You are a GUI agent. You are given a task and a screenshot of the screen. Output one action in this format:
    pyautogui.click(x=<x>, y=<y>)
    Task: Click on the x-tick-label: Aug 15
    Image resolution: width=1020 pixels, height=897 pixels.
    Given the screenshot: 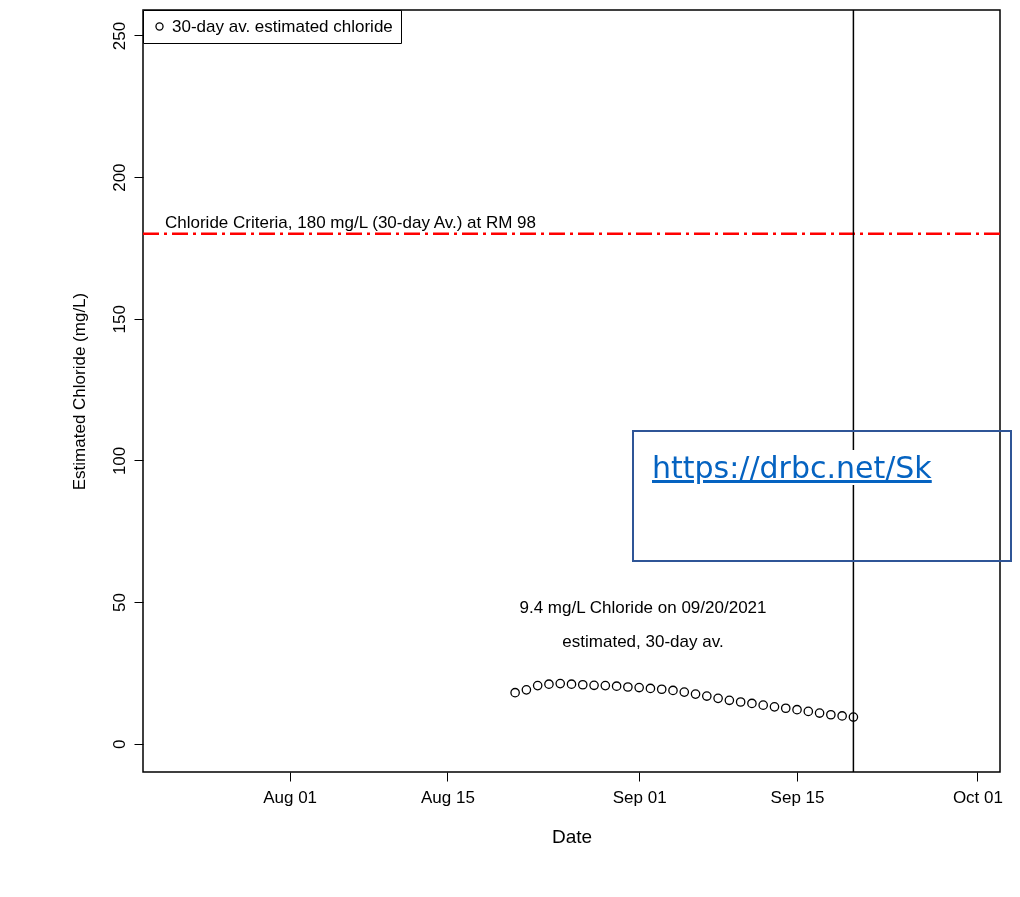 What is the action you would take?
    pyautogui.click(x=448, y=797)
    